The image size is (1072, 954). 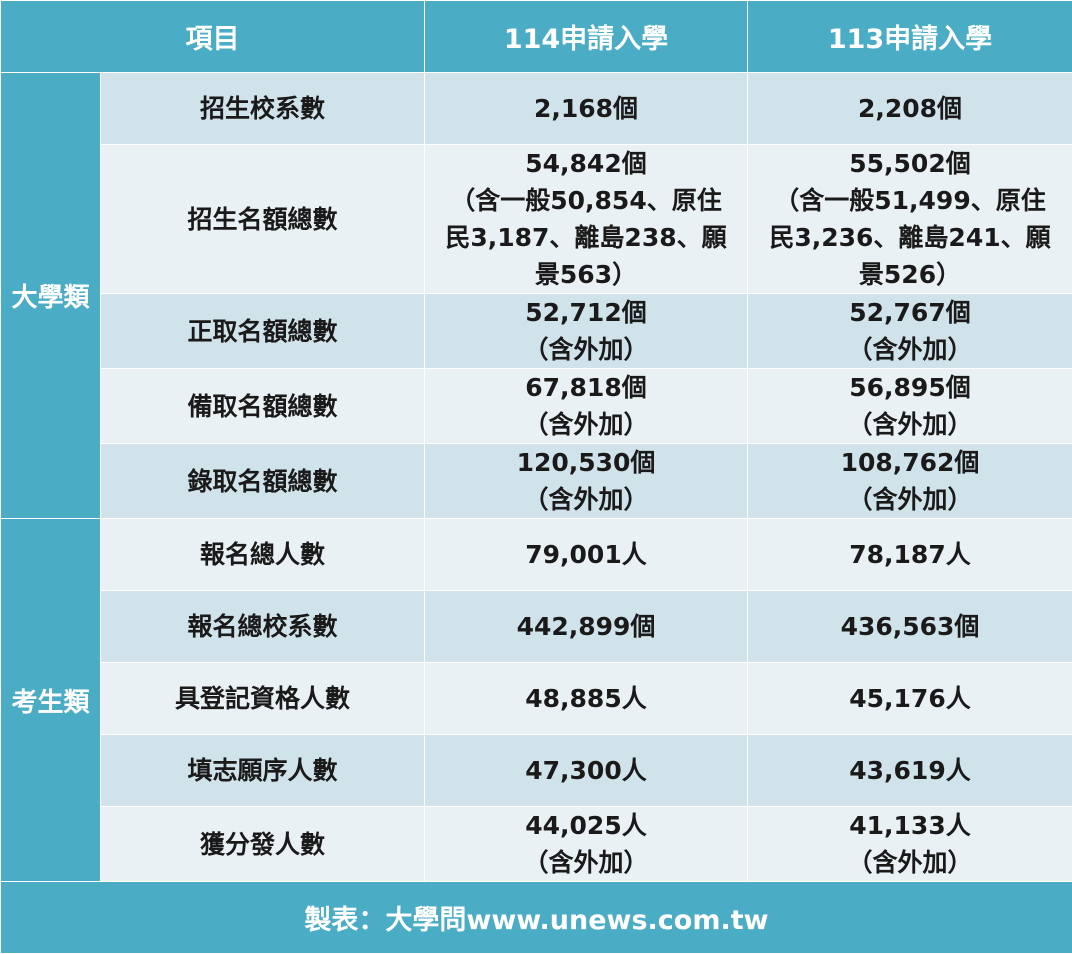 I want to click on footer-credit: 製表：大學問www.unews.com.tw, so click(x=536, y=918).